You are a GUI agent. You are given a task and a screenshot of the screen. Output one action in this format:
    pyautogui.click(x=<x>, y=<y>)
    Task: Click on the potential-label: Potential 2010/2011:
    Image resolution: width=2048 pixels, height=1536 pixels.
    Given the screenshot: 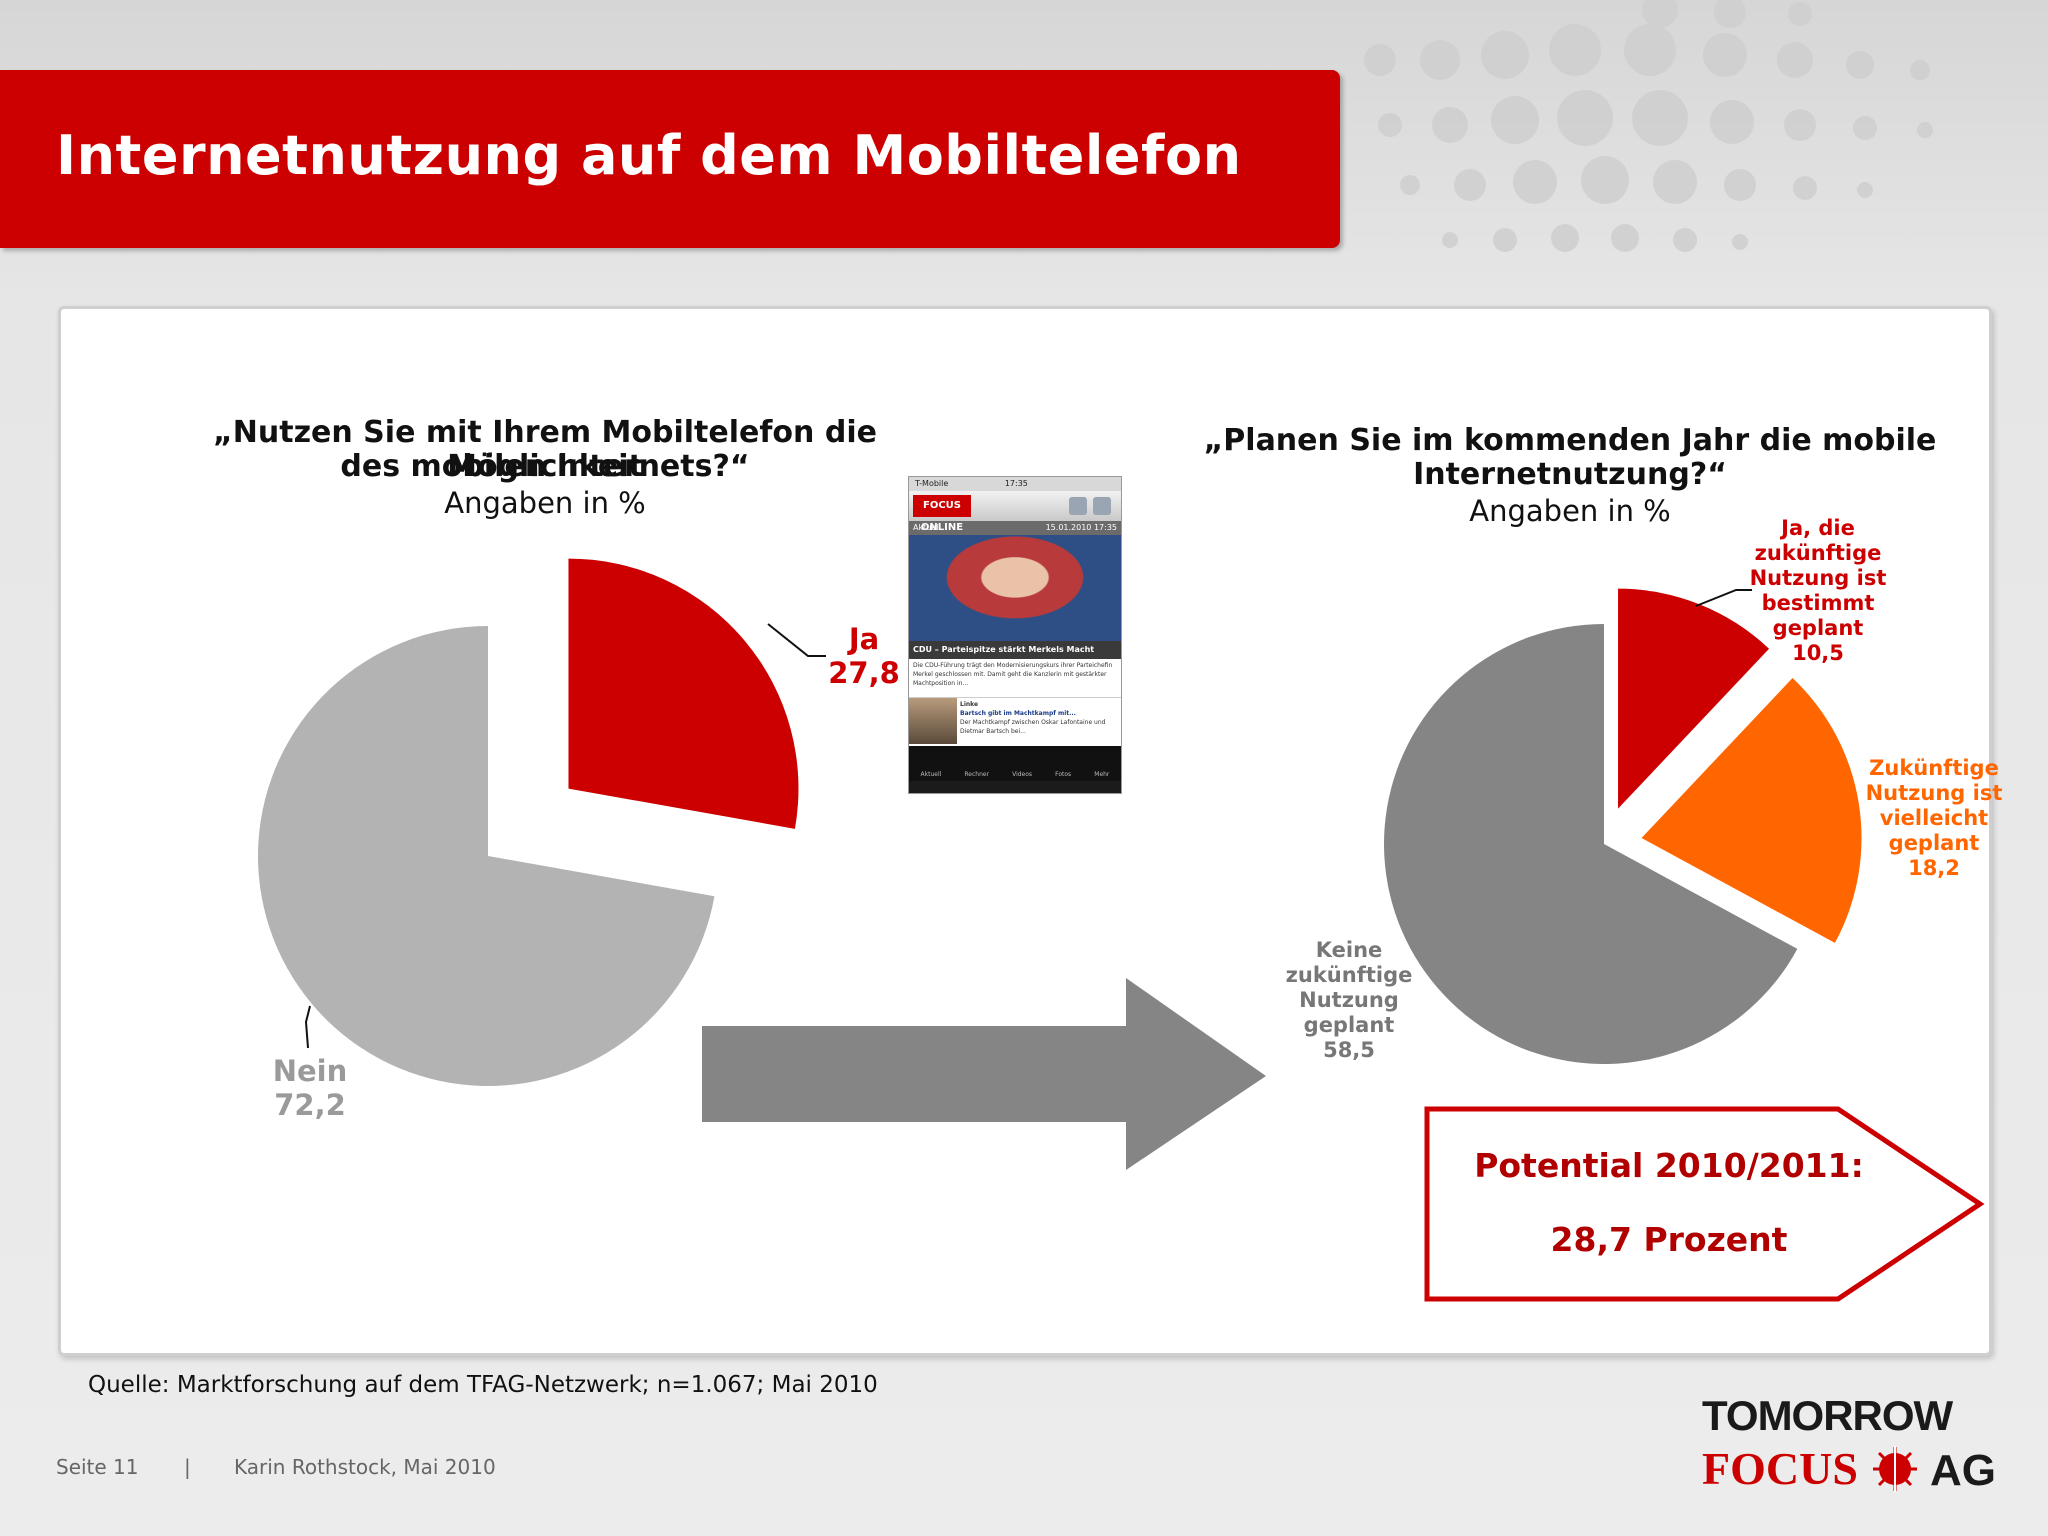 What is the action you would take?
    pyautogui.click(x=1669, y=1165)
    